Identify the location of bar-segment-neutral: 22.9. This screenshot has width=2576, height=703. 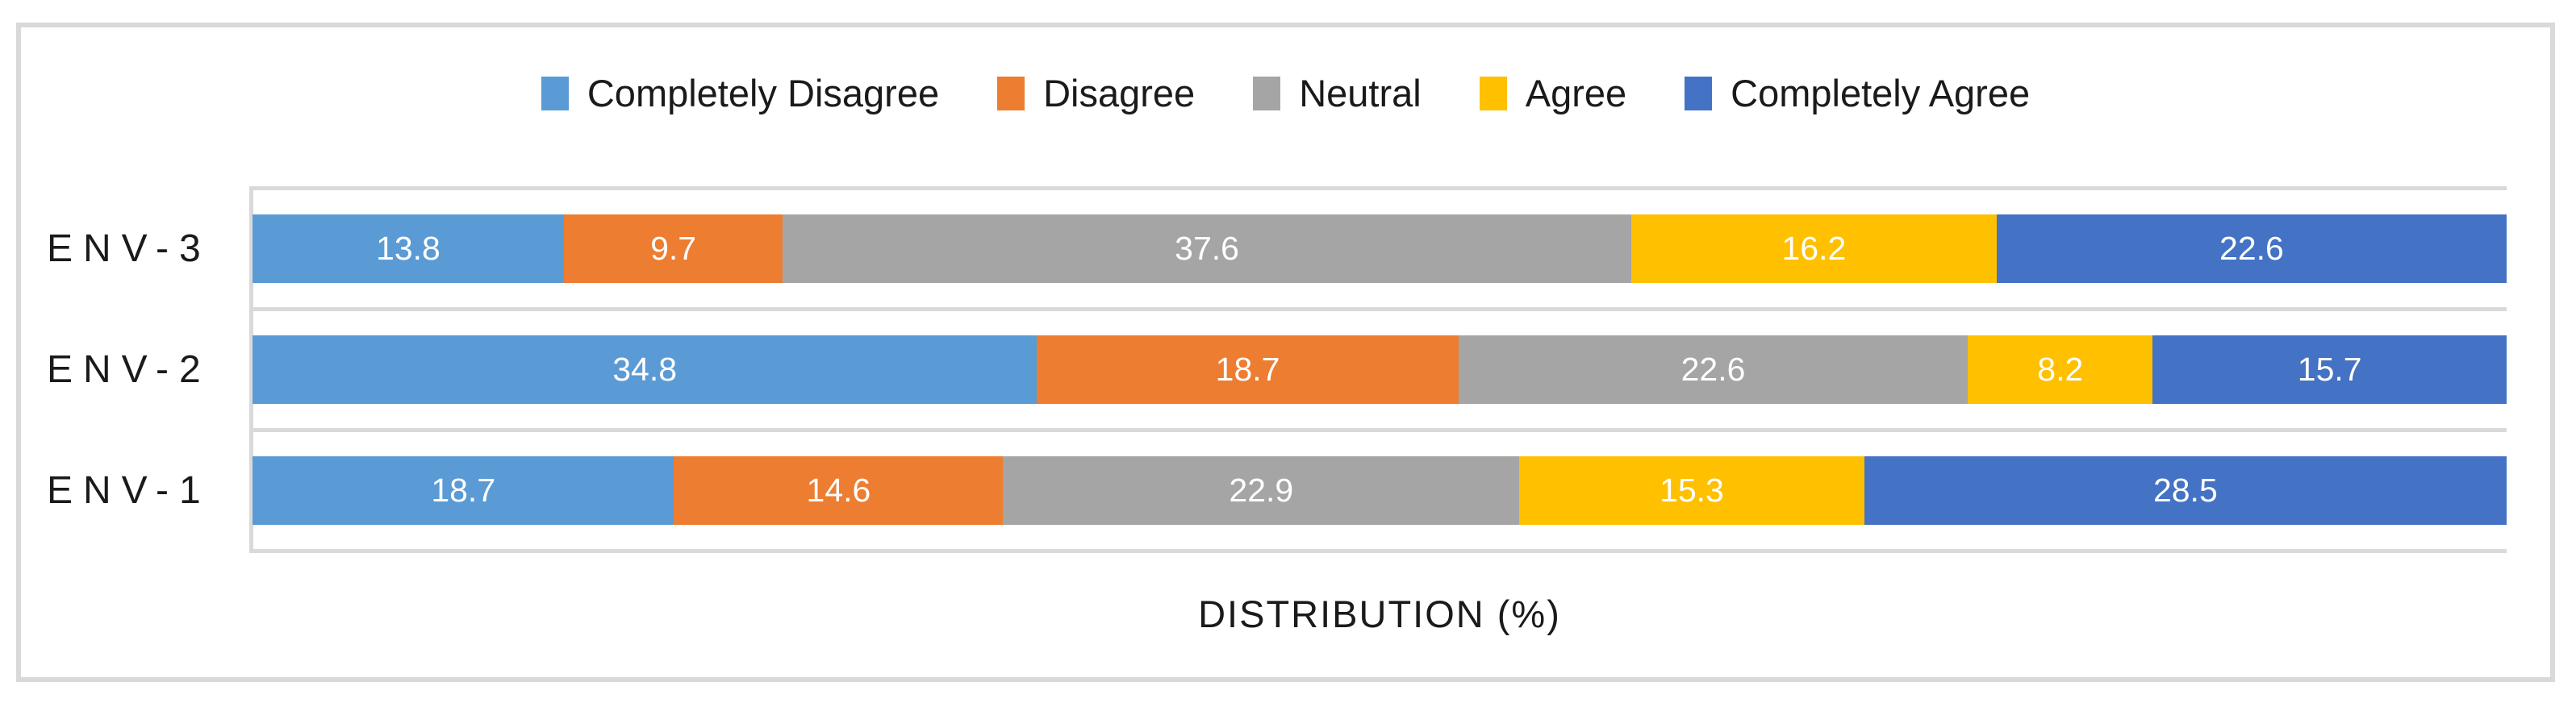
(1262, 490).